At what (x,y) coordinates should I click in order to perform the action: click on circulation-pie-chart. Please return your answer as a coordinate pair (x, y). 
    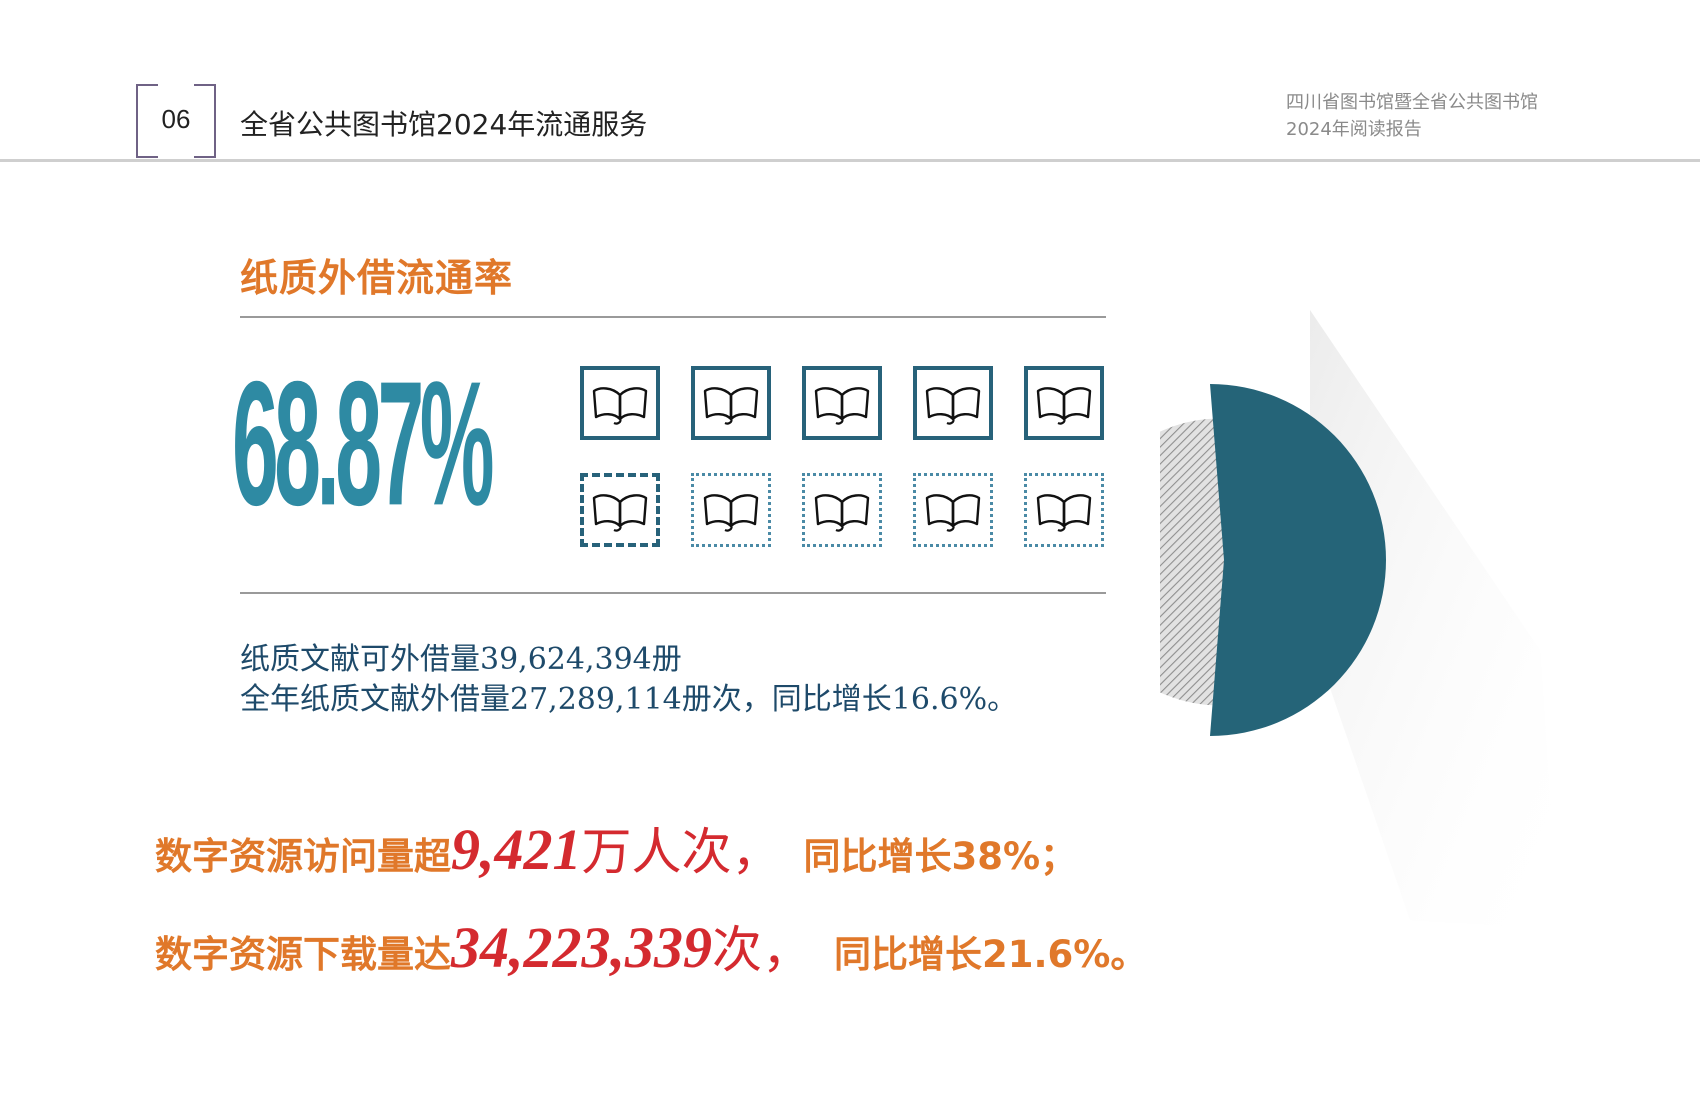
    Looking at the image, I should click on (1360, 620).